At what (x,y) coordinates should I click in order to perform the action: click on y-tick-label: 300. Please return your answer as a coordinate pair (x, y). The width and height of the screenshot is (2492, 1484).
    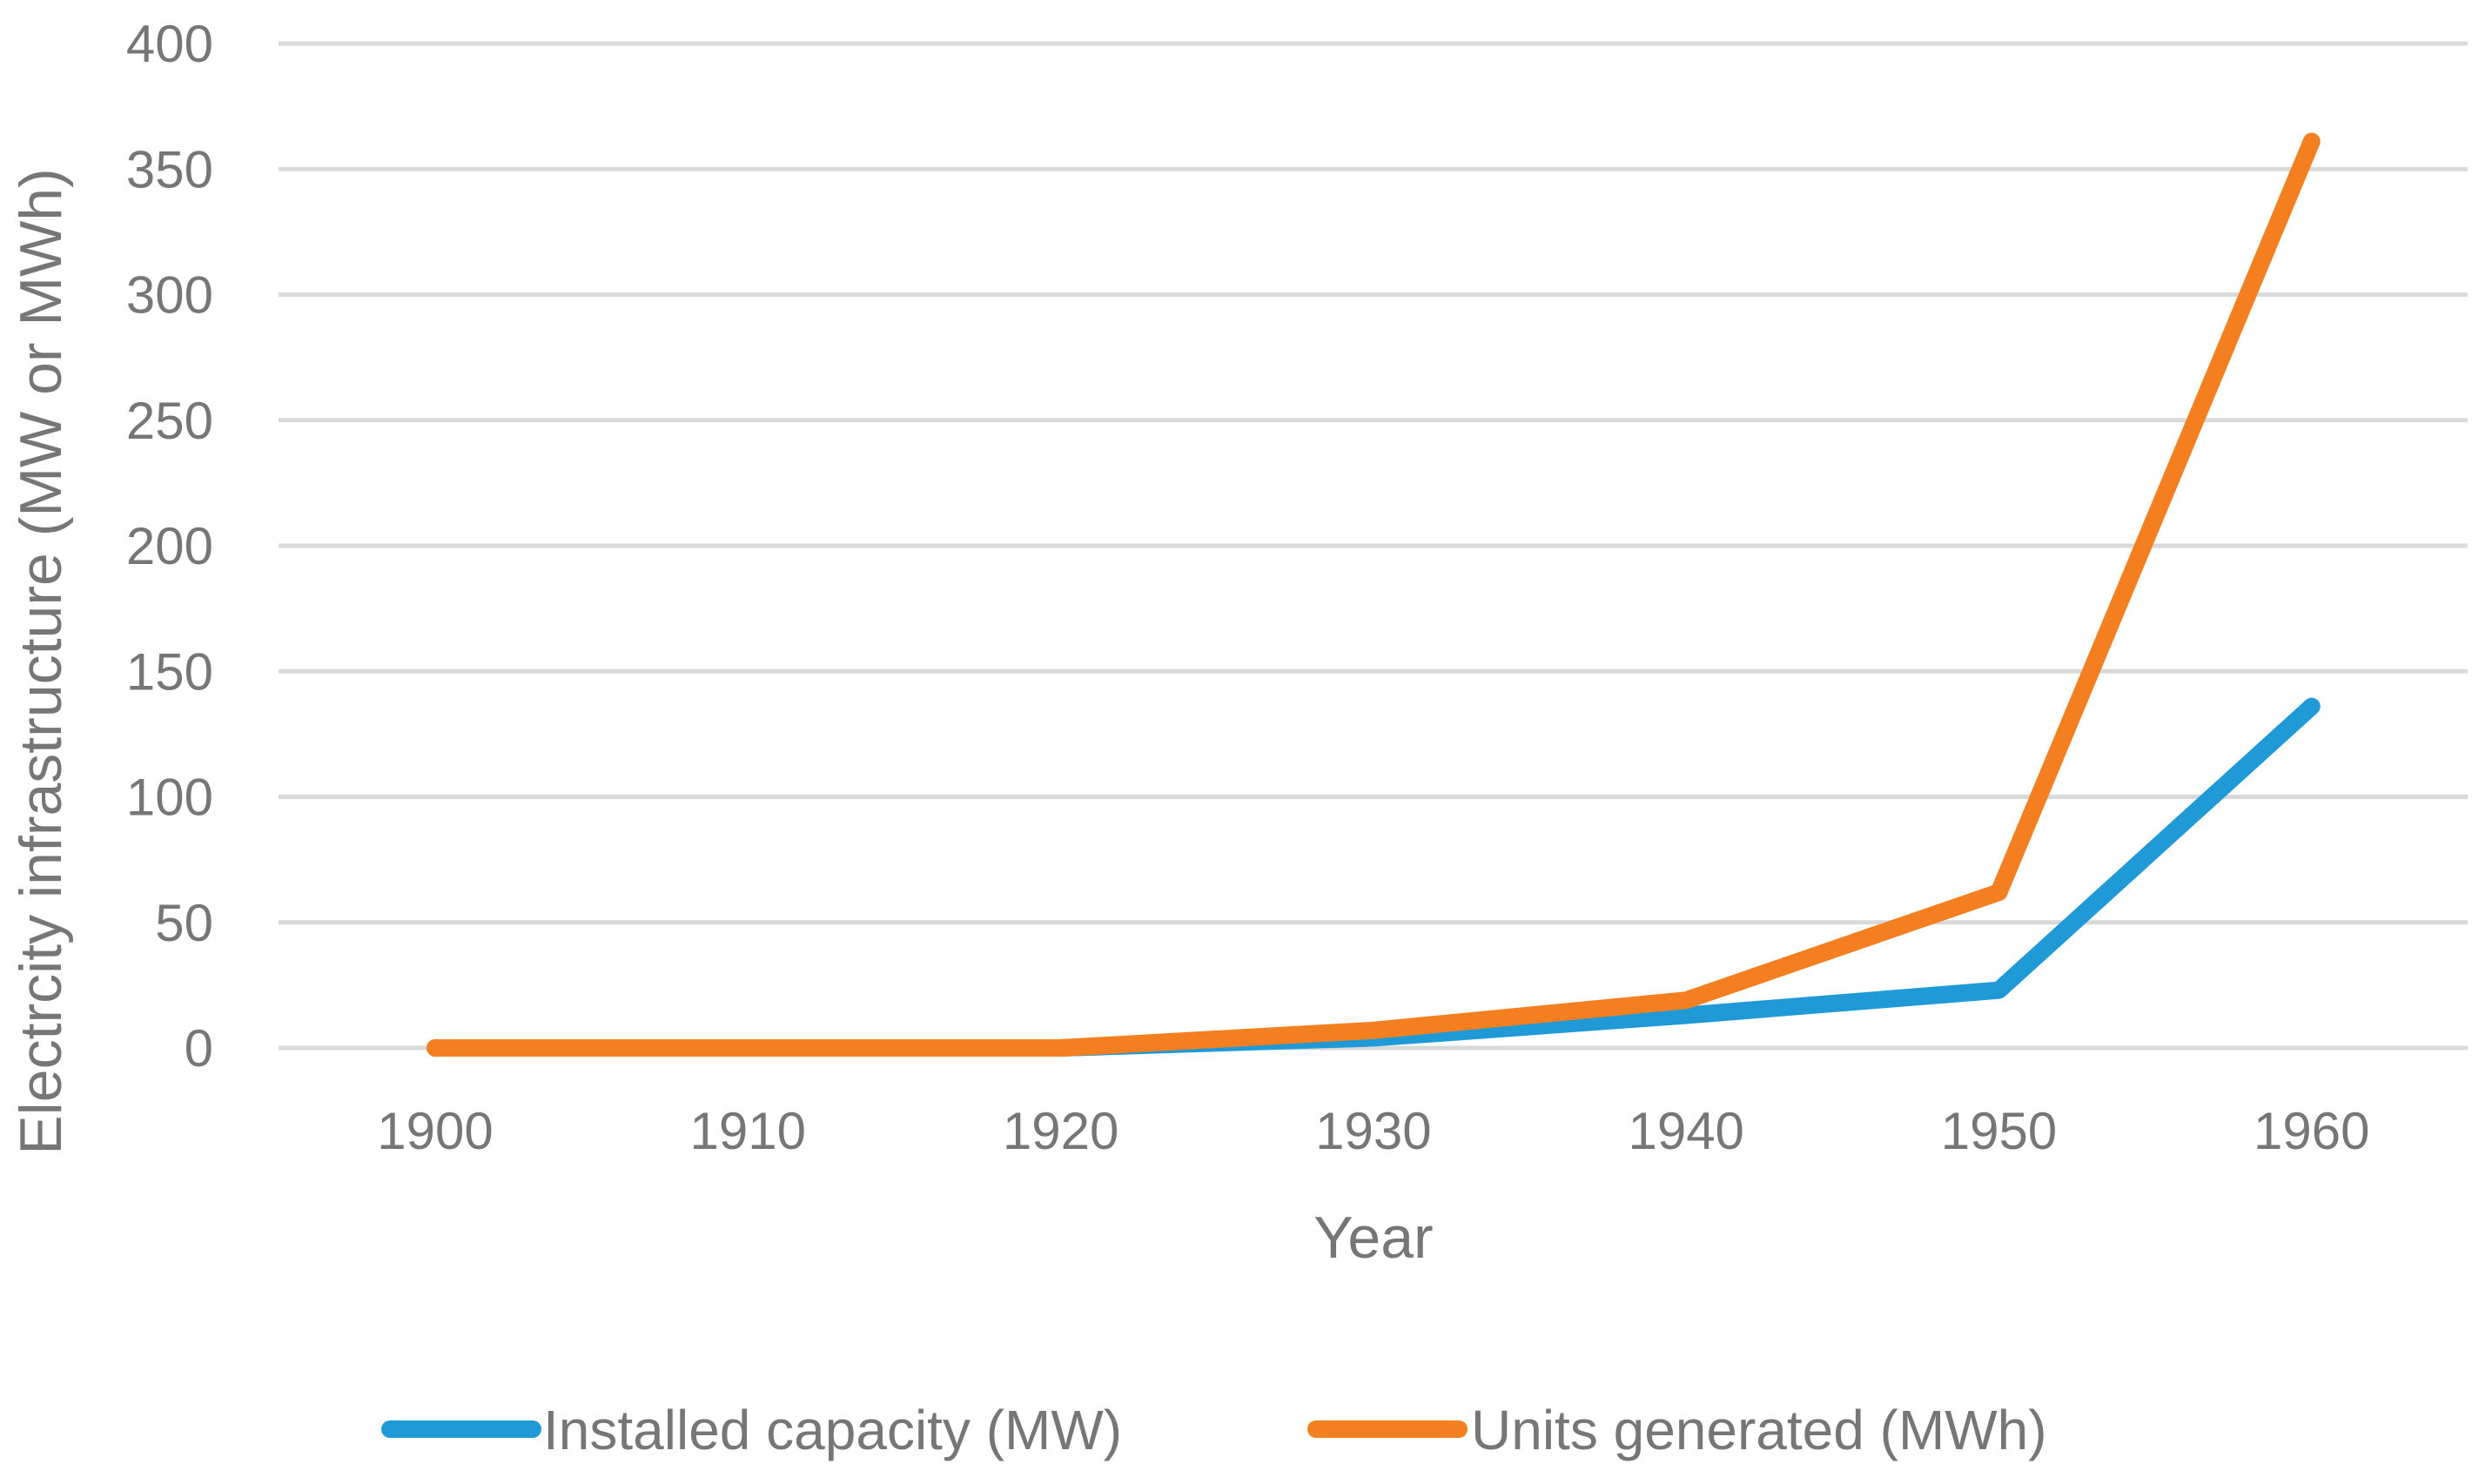
    Looking at the image, I should click on (169, 295).